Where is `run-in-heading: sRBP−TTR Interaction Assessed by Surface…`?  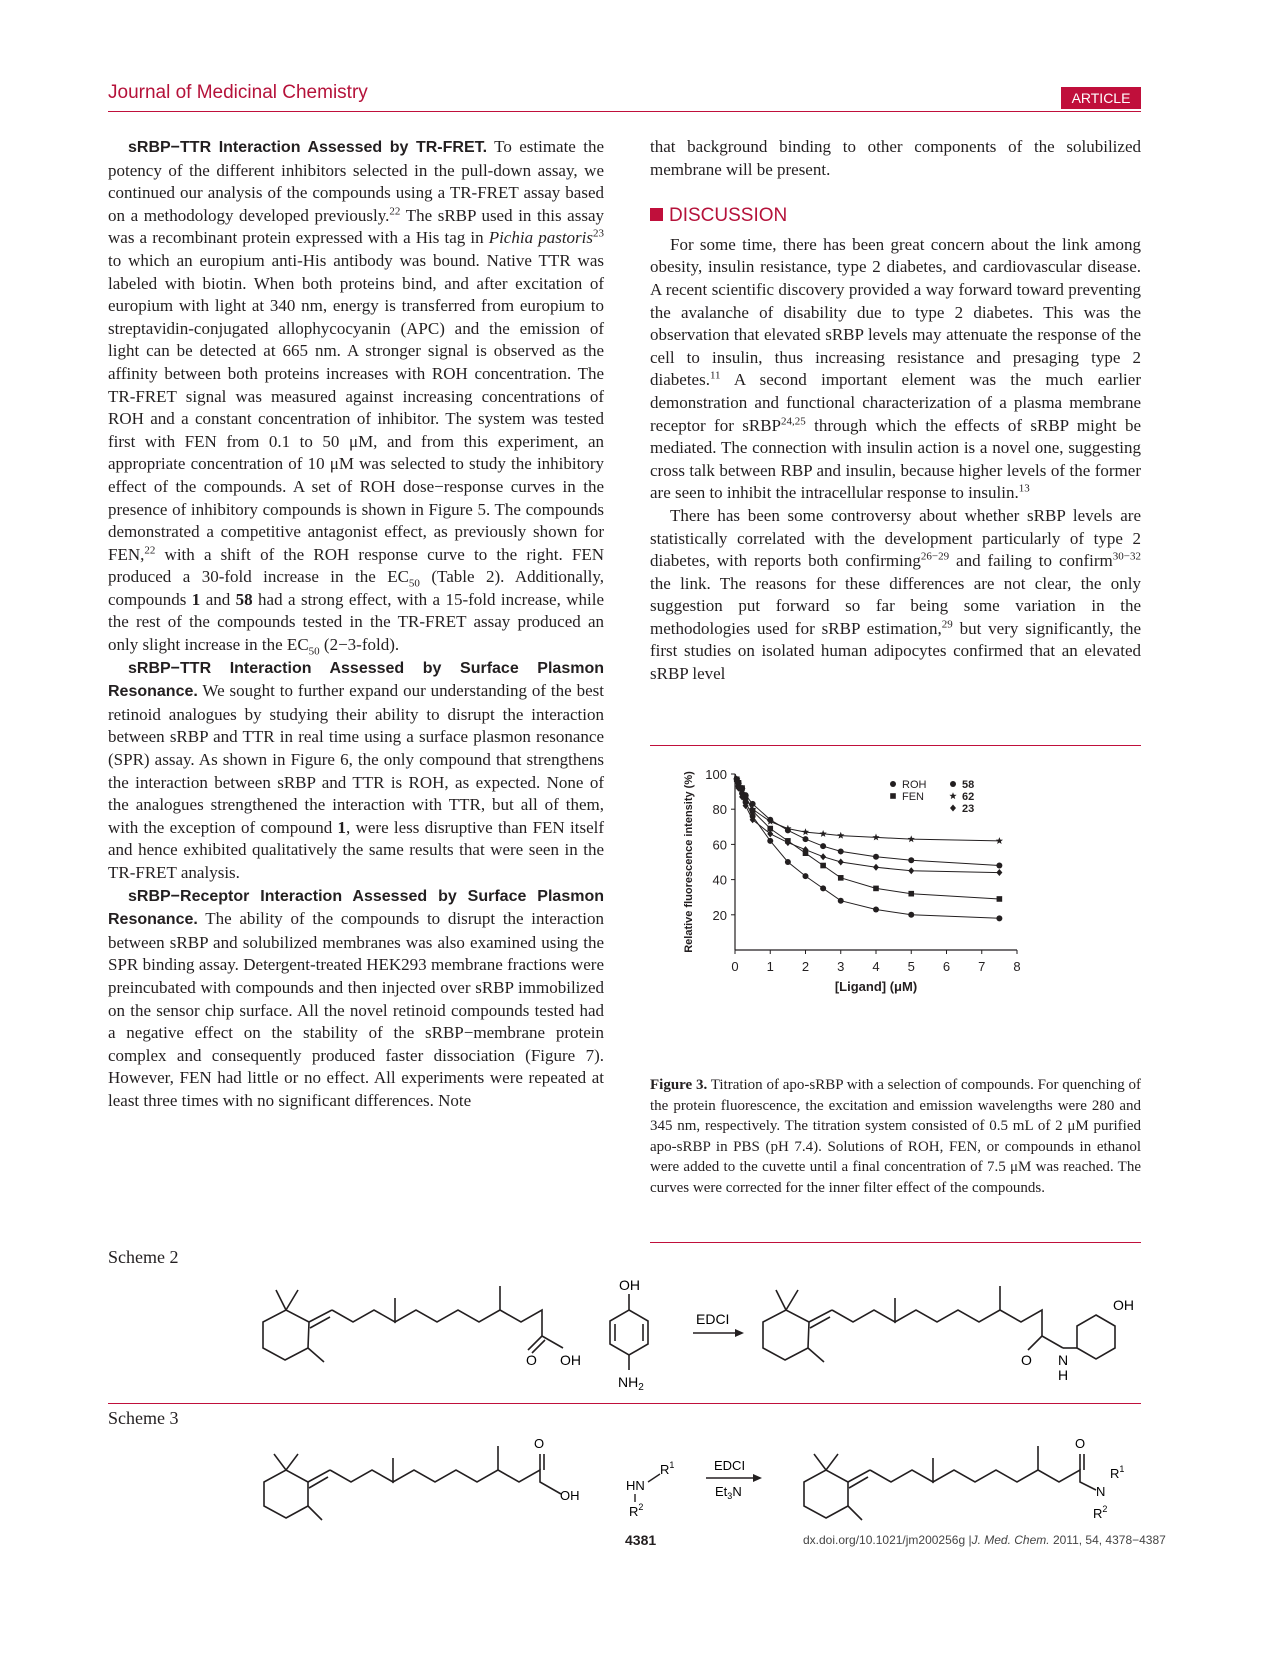 run-in-heading: sRBP−TTR Interaction Assessed by Surface… is located at coordinates (356, 680).